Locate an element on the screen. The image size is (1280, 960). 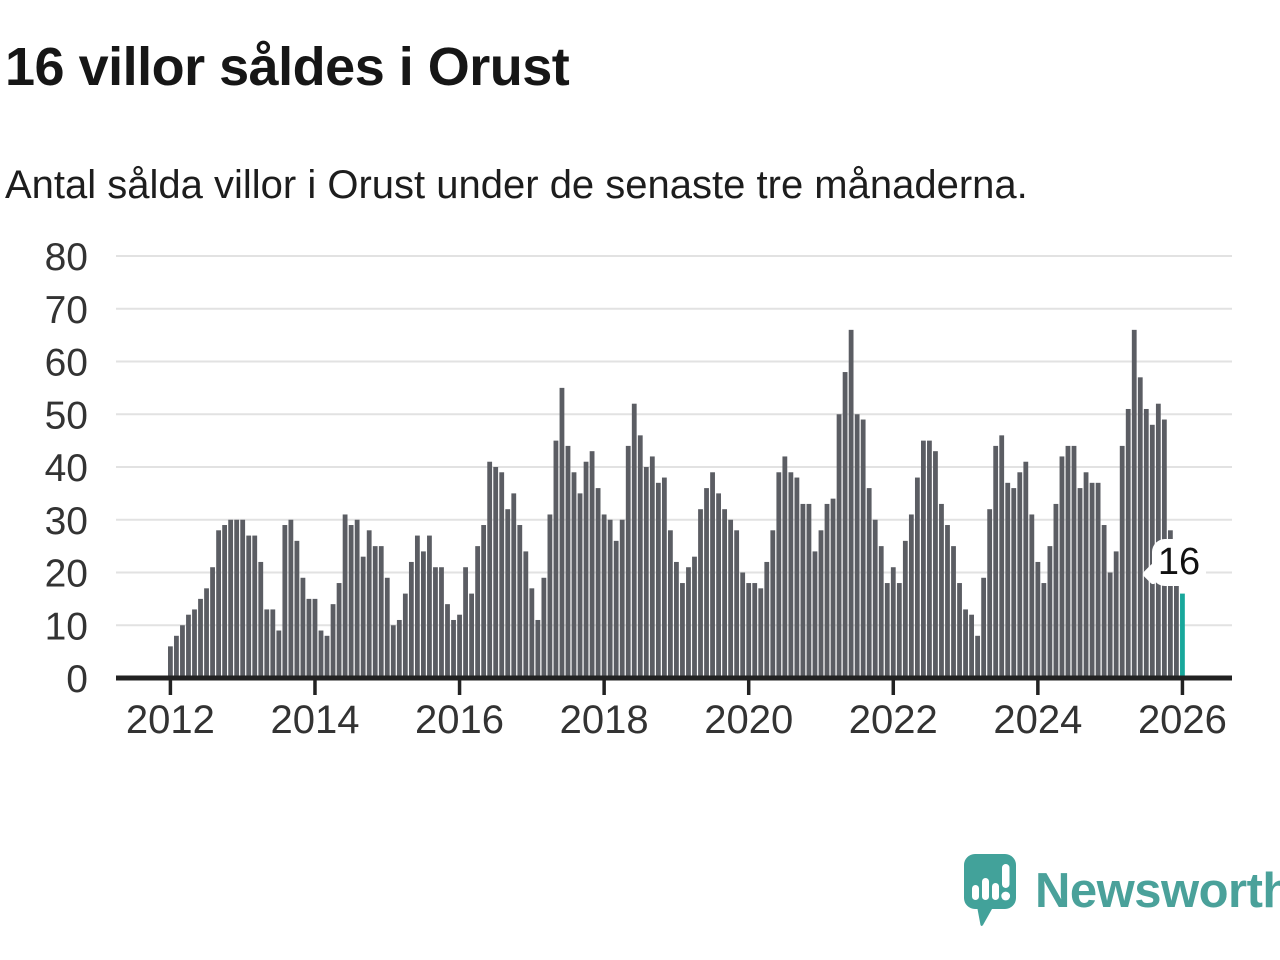
newsworthy-logo: Newsworthy is located at coordinates (1121, 891).